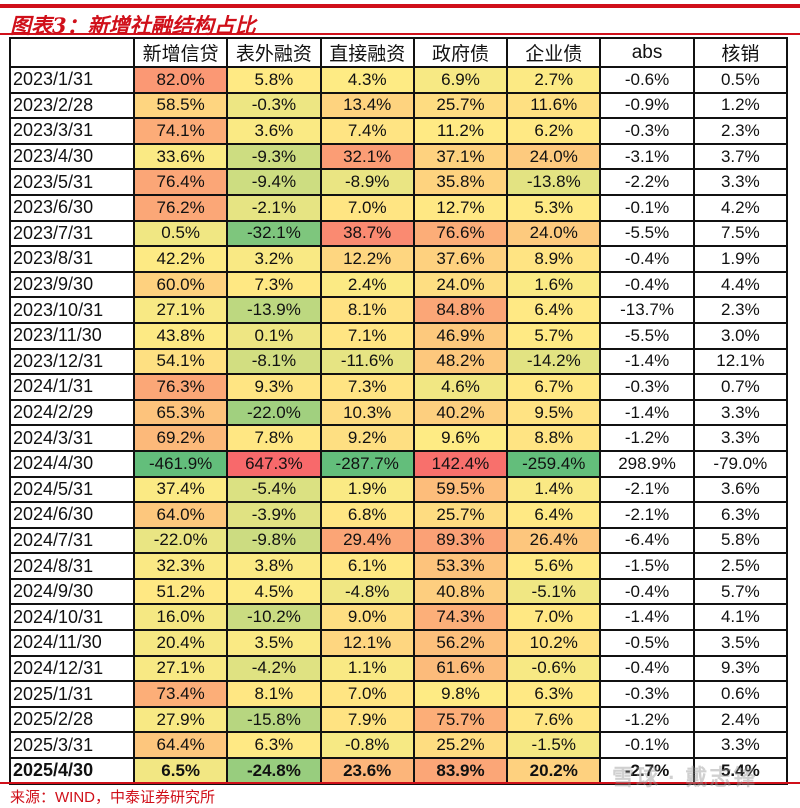 Image resolution: width=800 pixels, height=808 pixels. What do you see at coordinates (180, 745) in the screenshot?
I see `value-cell: 64.4%` at bounding box center [180, 745].